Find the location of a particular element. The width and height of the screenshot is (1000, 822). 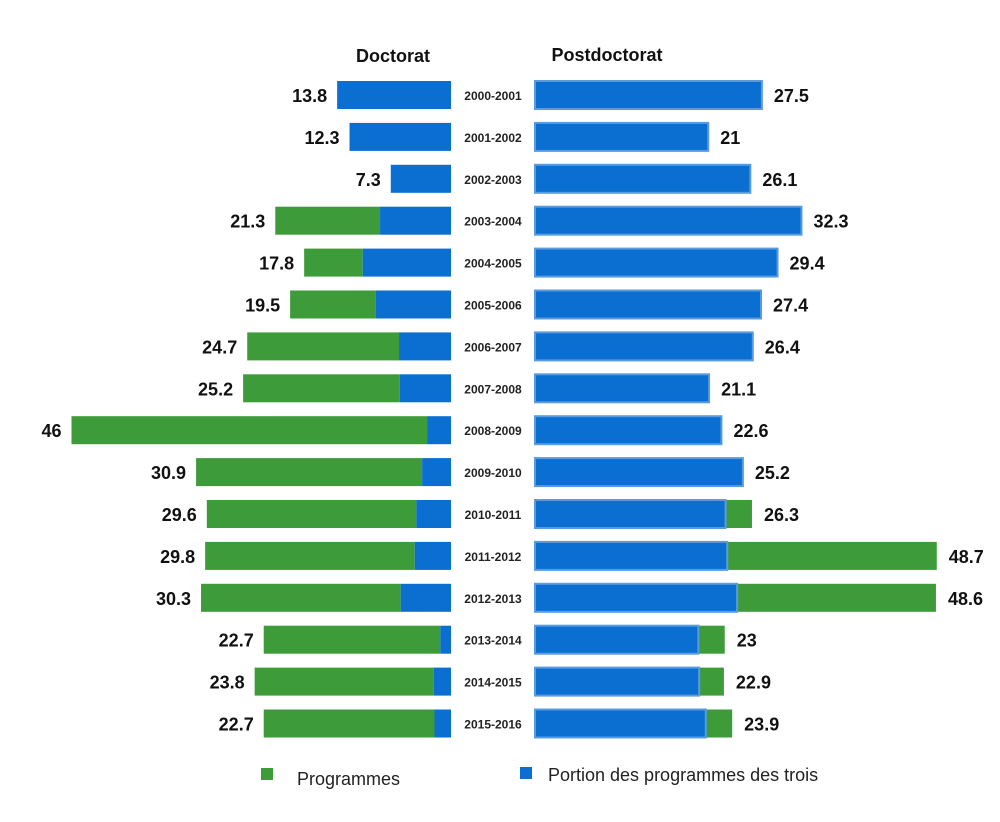

postdoctorat-value-label: 22.9 is located at coordinates (753, 683).